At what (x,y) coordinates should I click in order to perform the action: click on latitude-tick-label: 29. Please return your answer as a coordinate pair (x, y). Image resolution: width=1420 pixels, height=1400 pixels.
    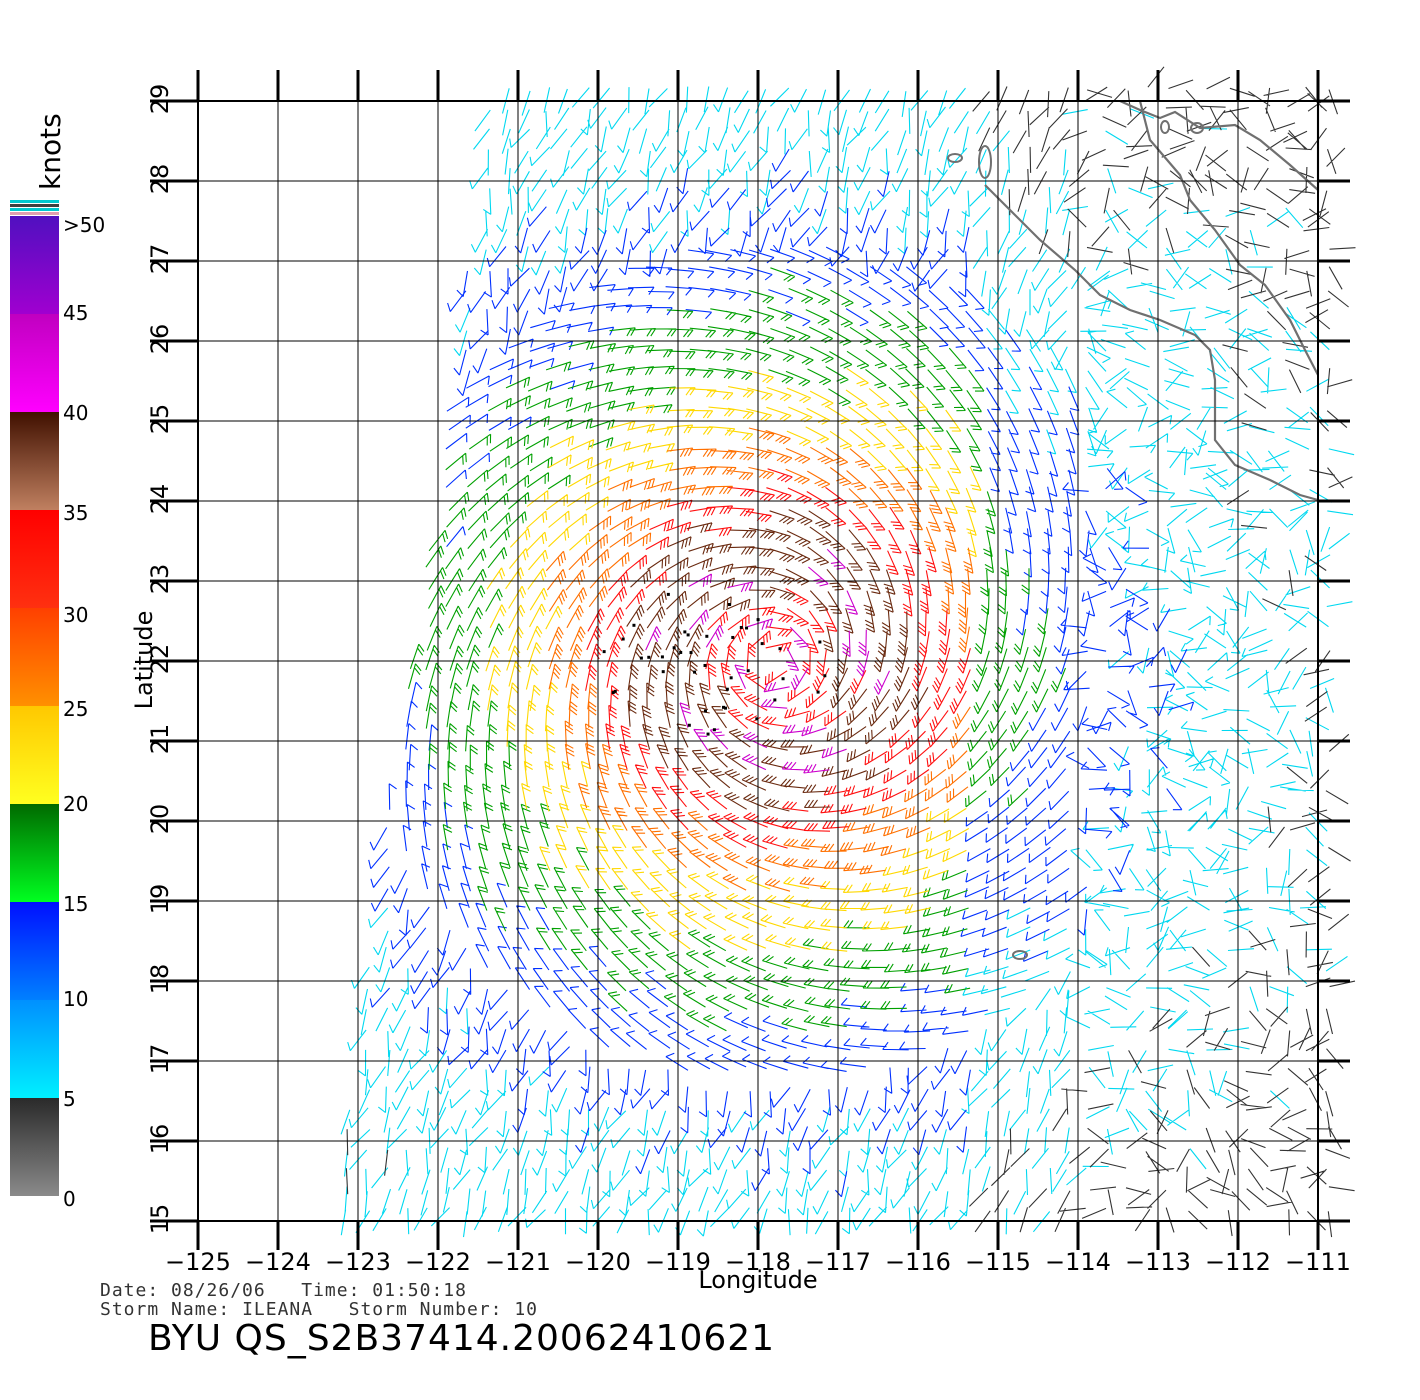
    Looking at the image, I should click on (160, 99).